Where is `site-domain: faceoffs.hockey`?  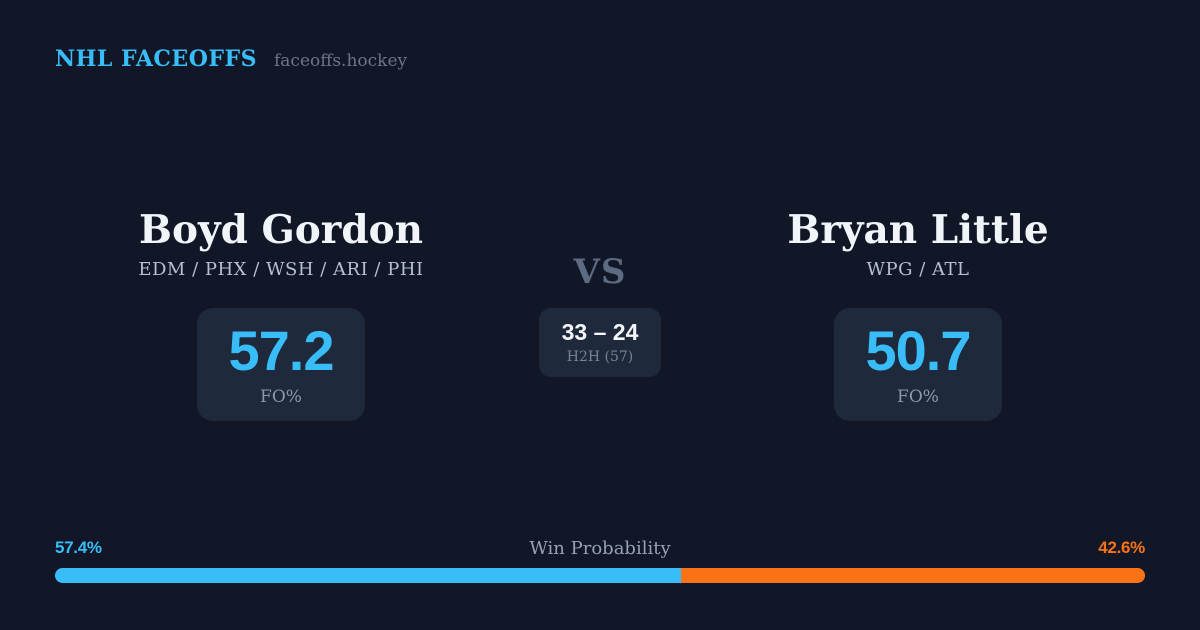
site-domain: faceoffs.hockey is located at coordinates (341, 61).